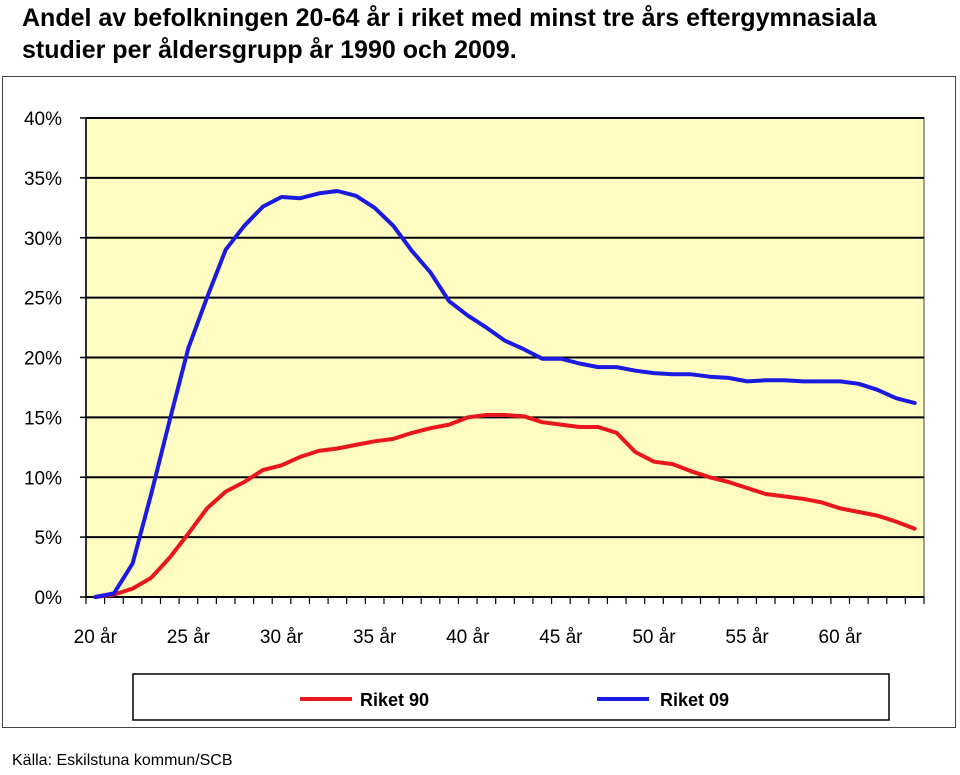 The width and height of the screenshot is (960, 775). What do you see at coordinates (43, 119) in the screenshot?
I see `y-tick-label: 40%` at bounding box center [43, 119].